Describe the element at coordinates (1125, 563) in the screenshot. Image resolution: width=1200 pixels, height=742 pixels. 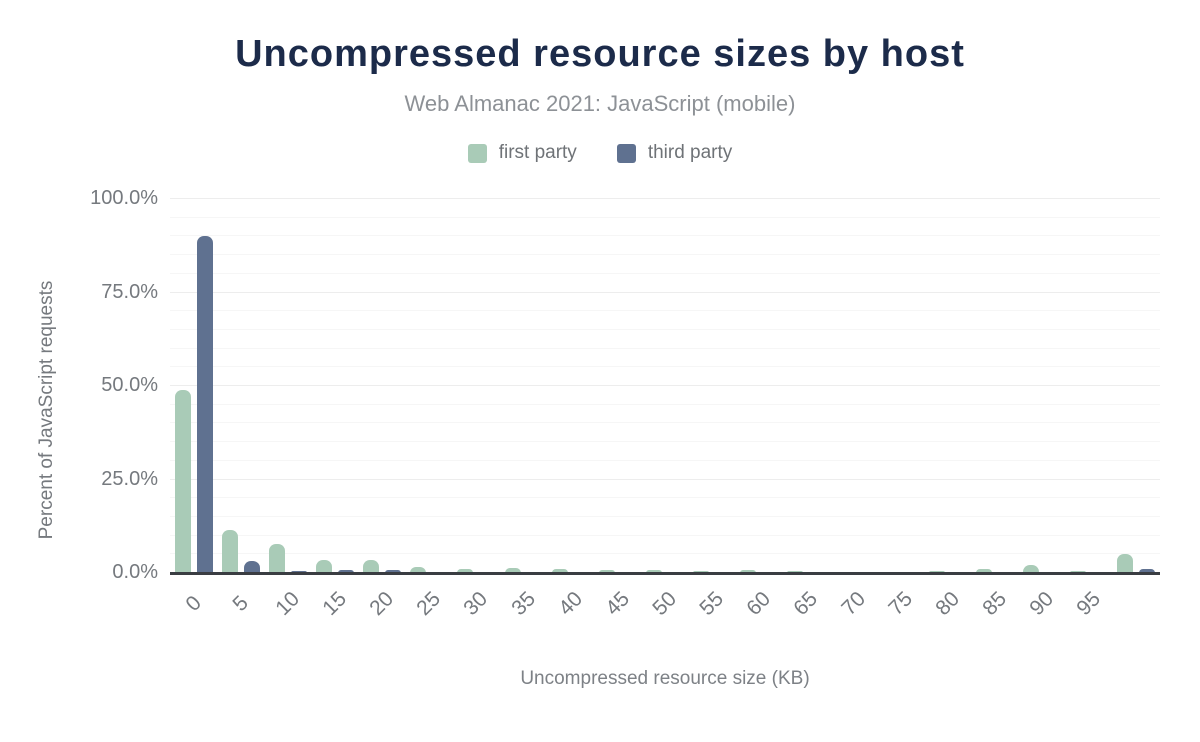
I see `bar-first-party-100kb` at that location.